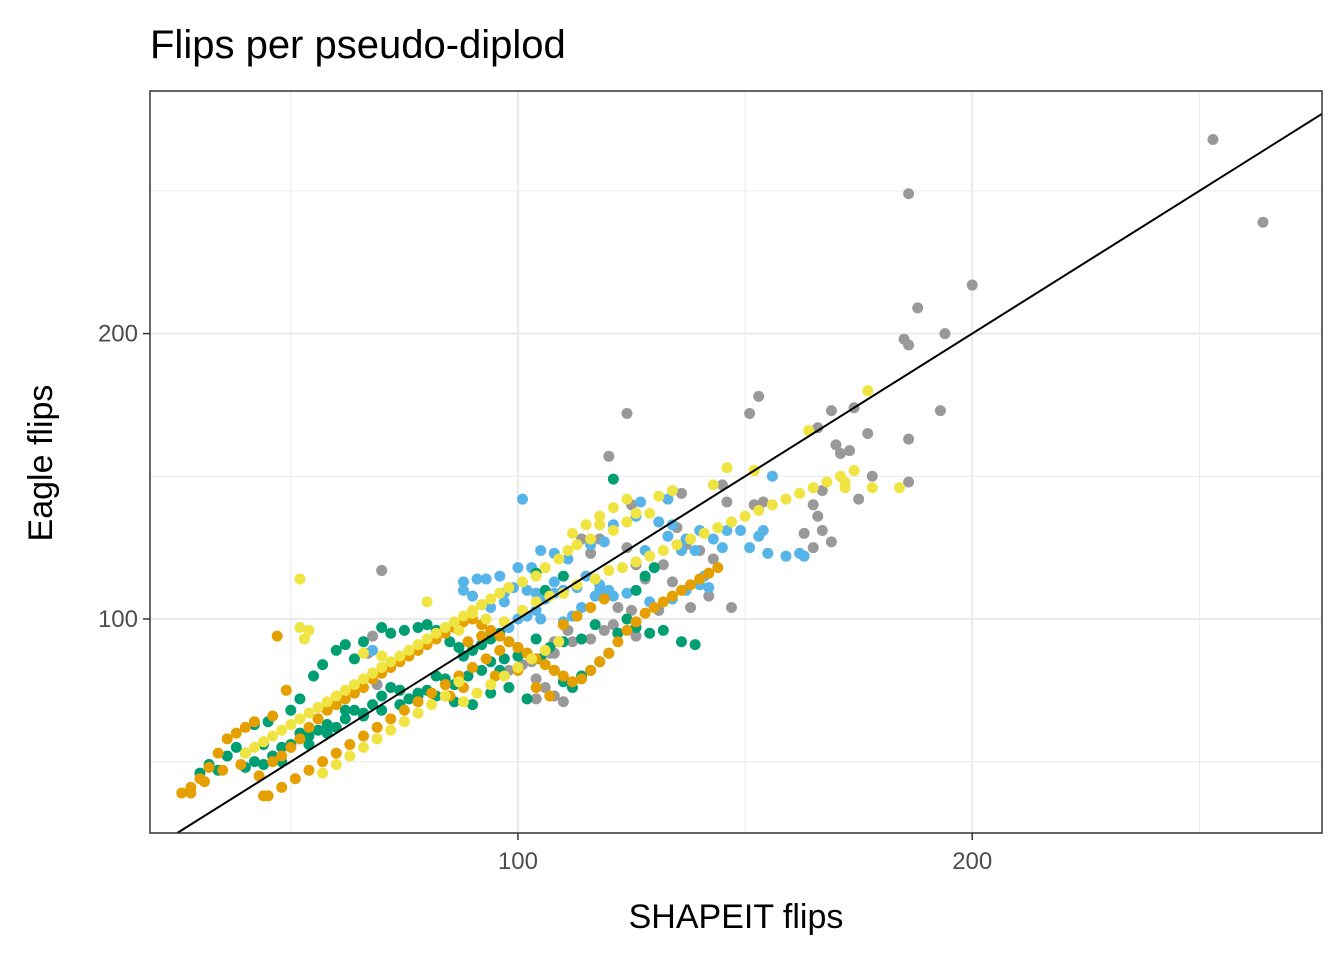 This screenshot has width=1344, height=960. What do you see at coordinates (118, 334) in the screenshot?
I see `y-tick-label: 200` at bounding box center [118, 334].